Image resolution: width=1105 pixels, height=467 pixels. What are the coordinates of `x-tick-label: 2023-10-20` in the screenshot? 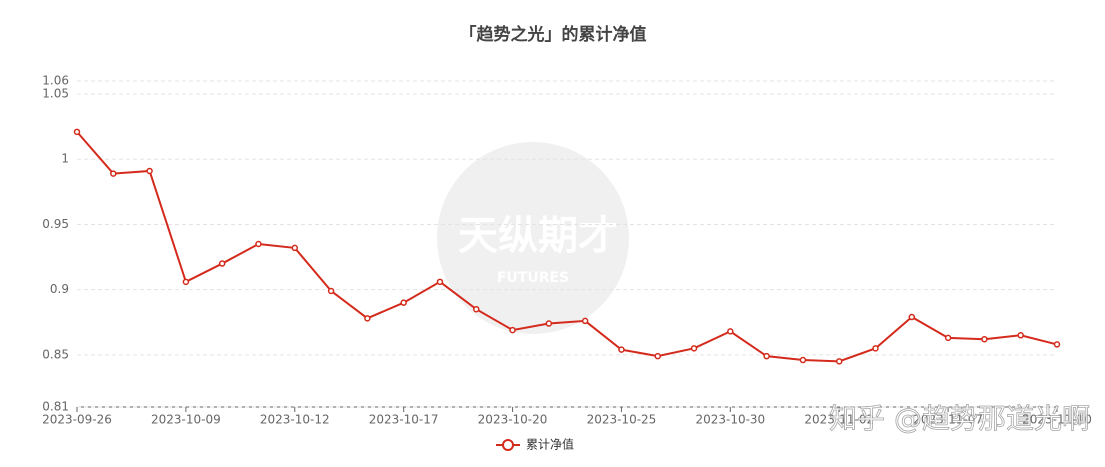 It's located at (513, 420).